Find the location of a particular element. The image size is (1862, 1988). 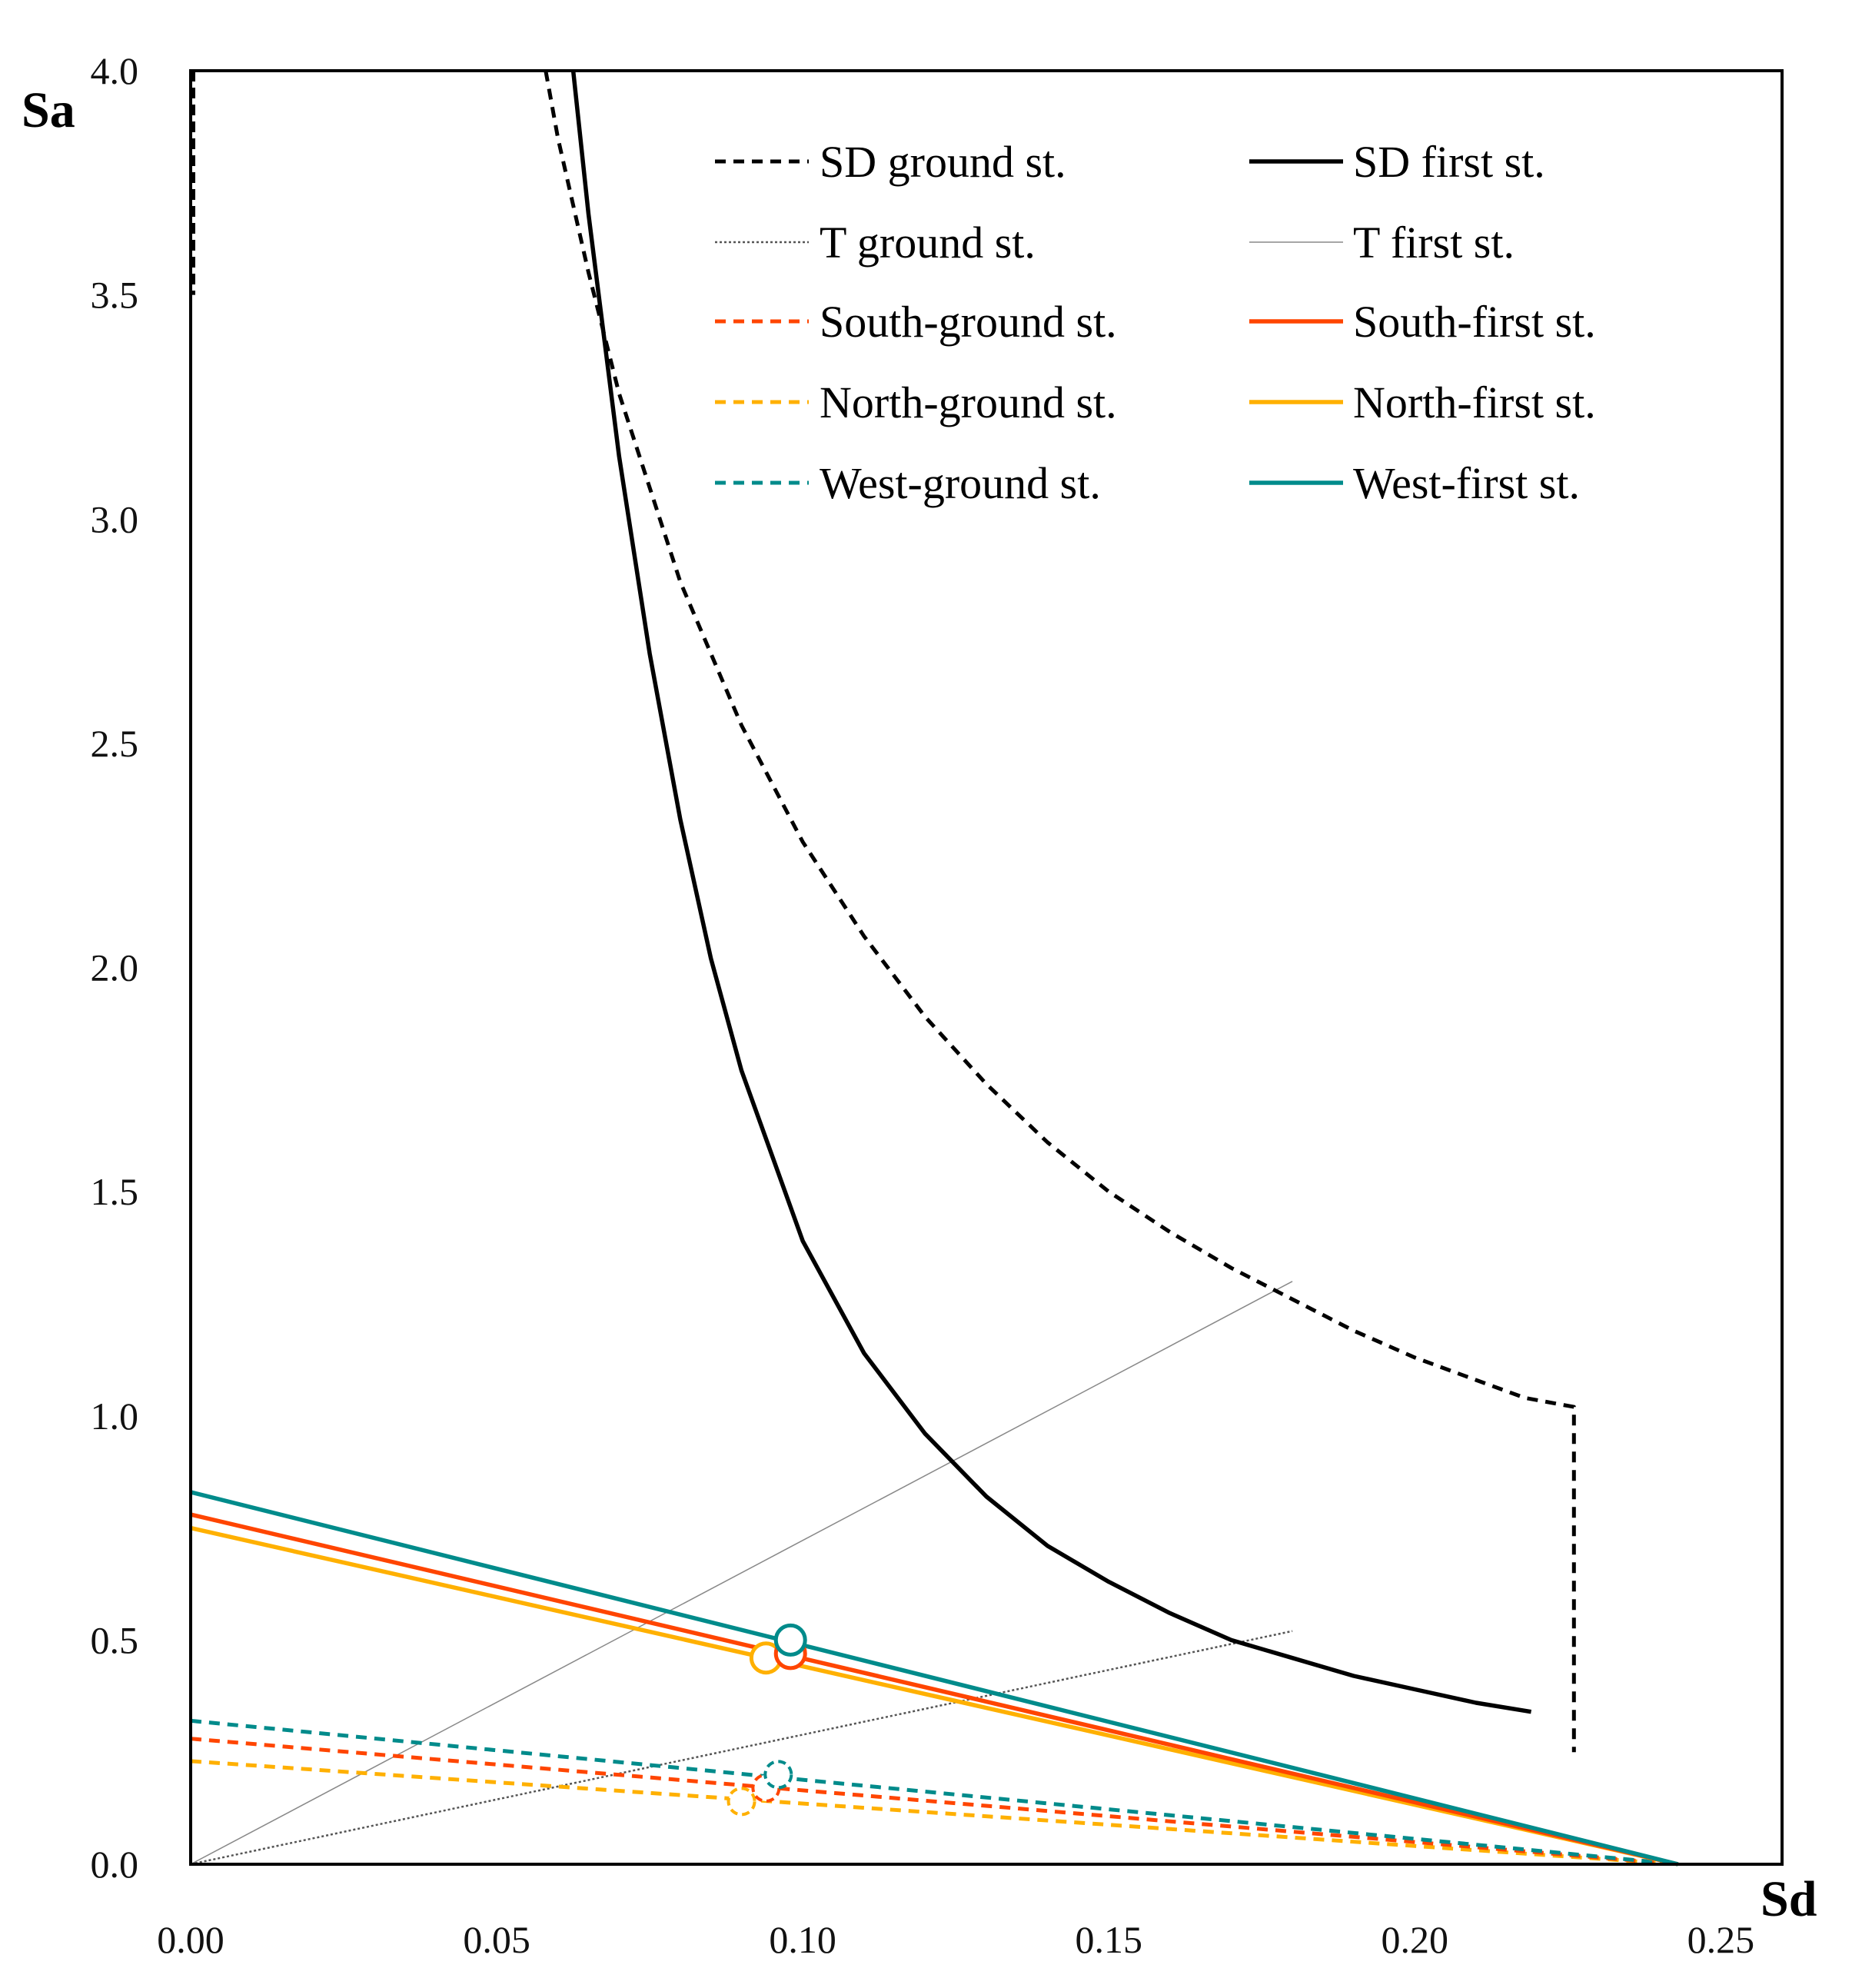

y-tick-label: 4.0 is located at coordinates (115, 70).